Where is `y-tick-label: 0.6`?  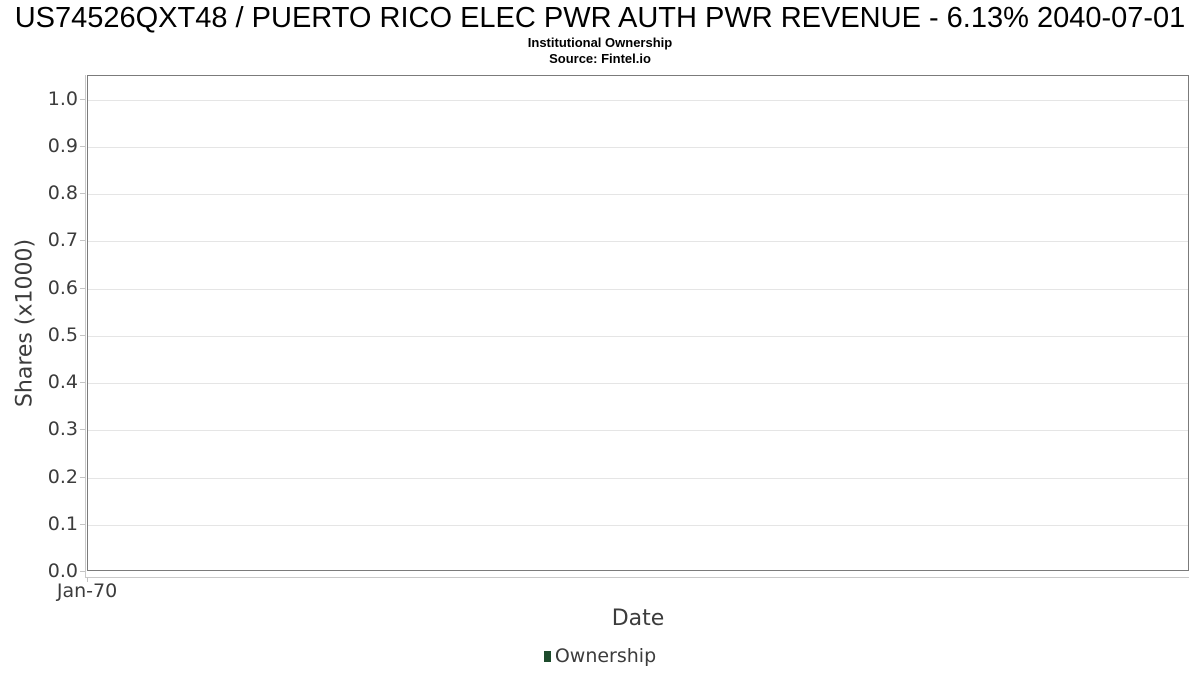 y-tick-label: 0.6 is located at coordinates (62, 288).